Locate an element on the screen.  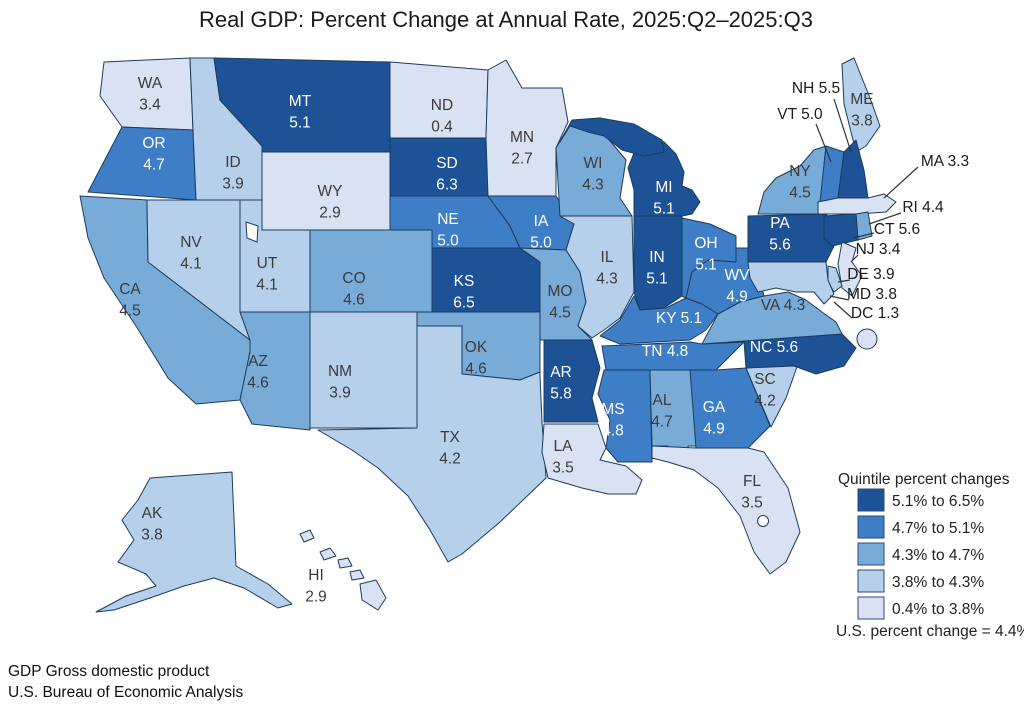
great-salt-lake is located at coordinates (252, 232).